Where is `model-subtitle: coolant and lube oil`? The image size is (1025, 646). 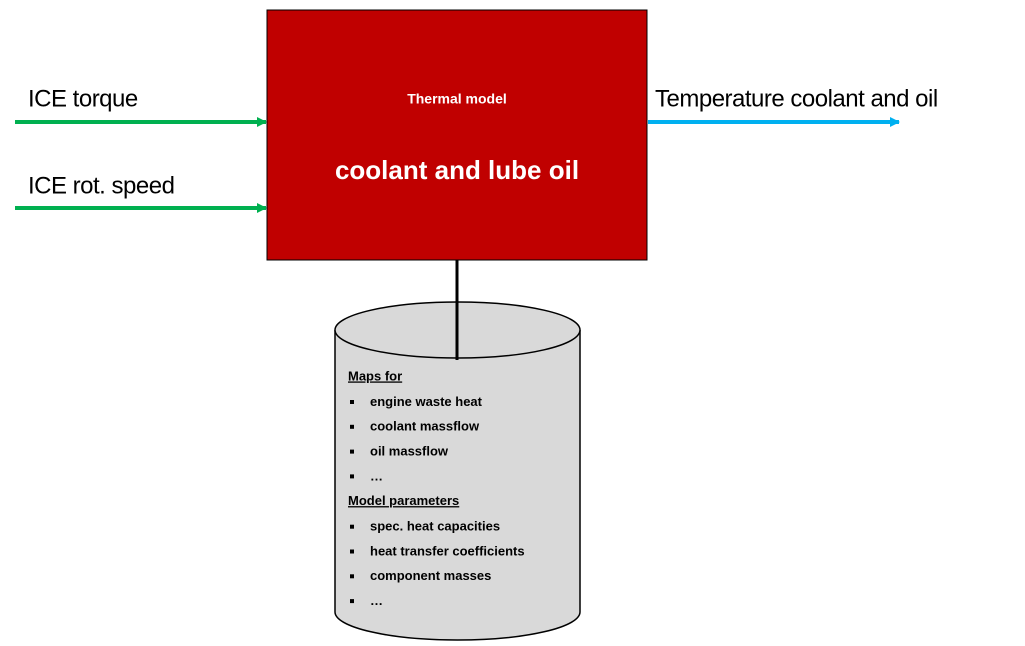 model-subtitle: coolant and lube oil is located at coordinates (457, 170).